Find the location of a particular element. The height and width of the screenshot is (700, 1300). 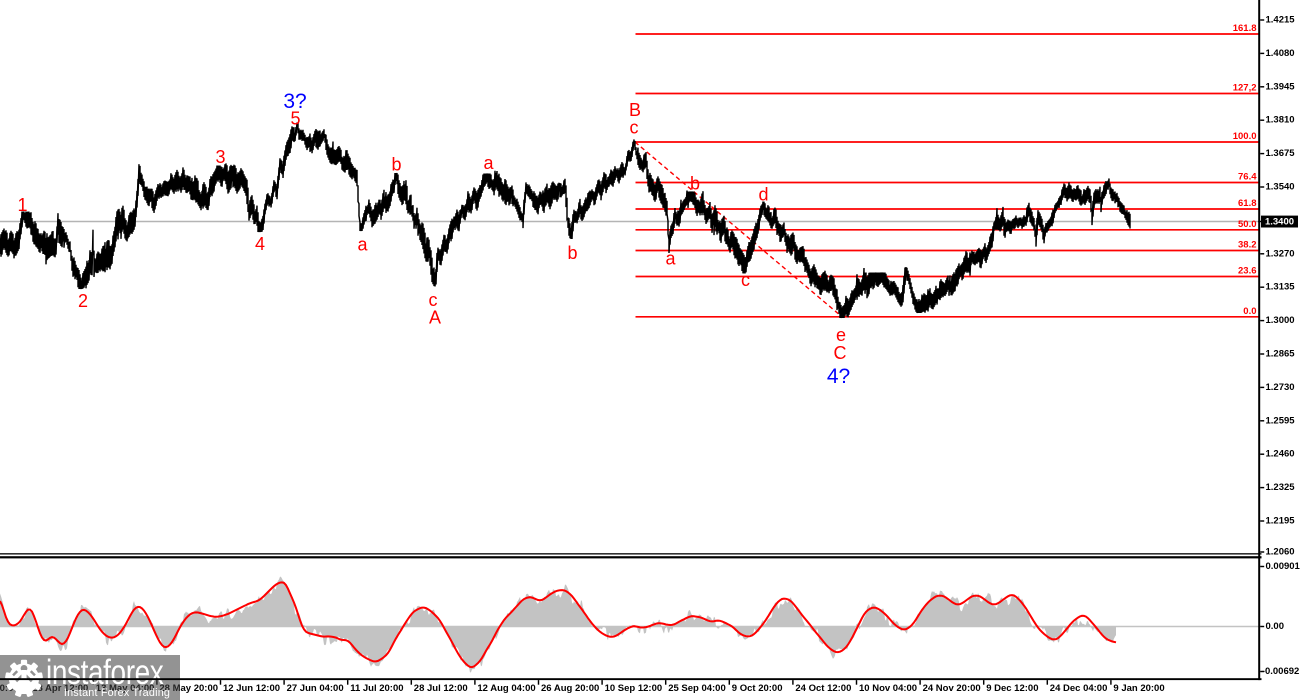

svg-text: 1.2195 is located at coordinates (1281, 521).